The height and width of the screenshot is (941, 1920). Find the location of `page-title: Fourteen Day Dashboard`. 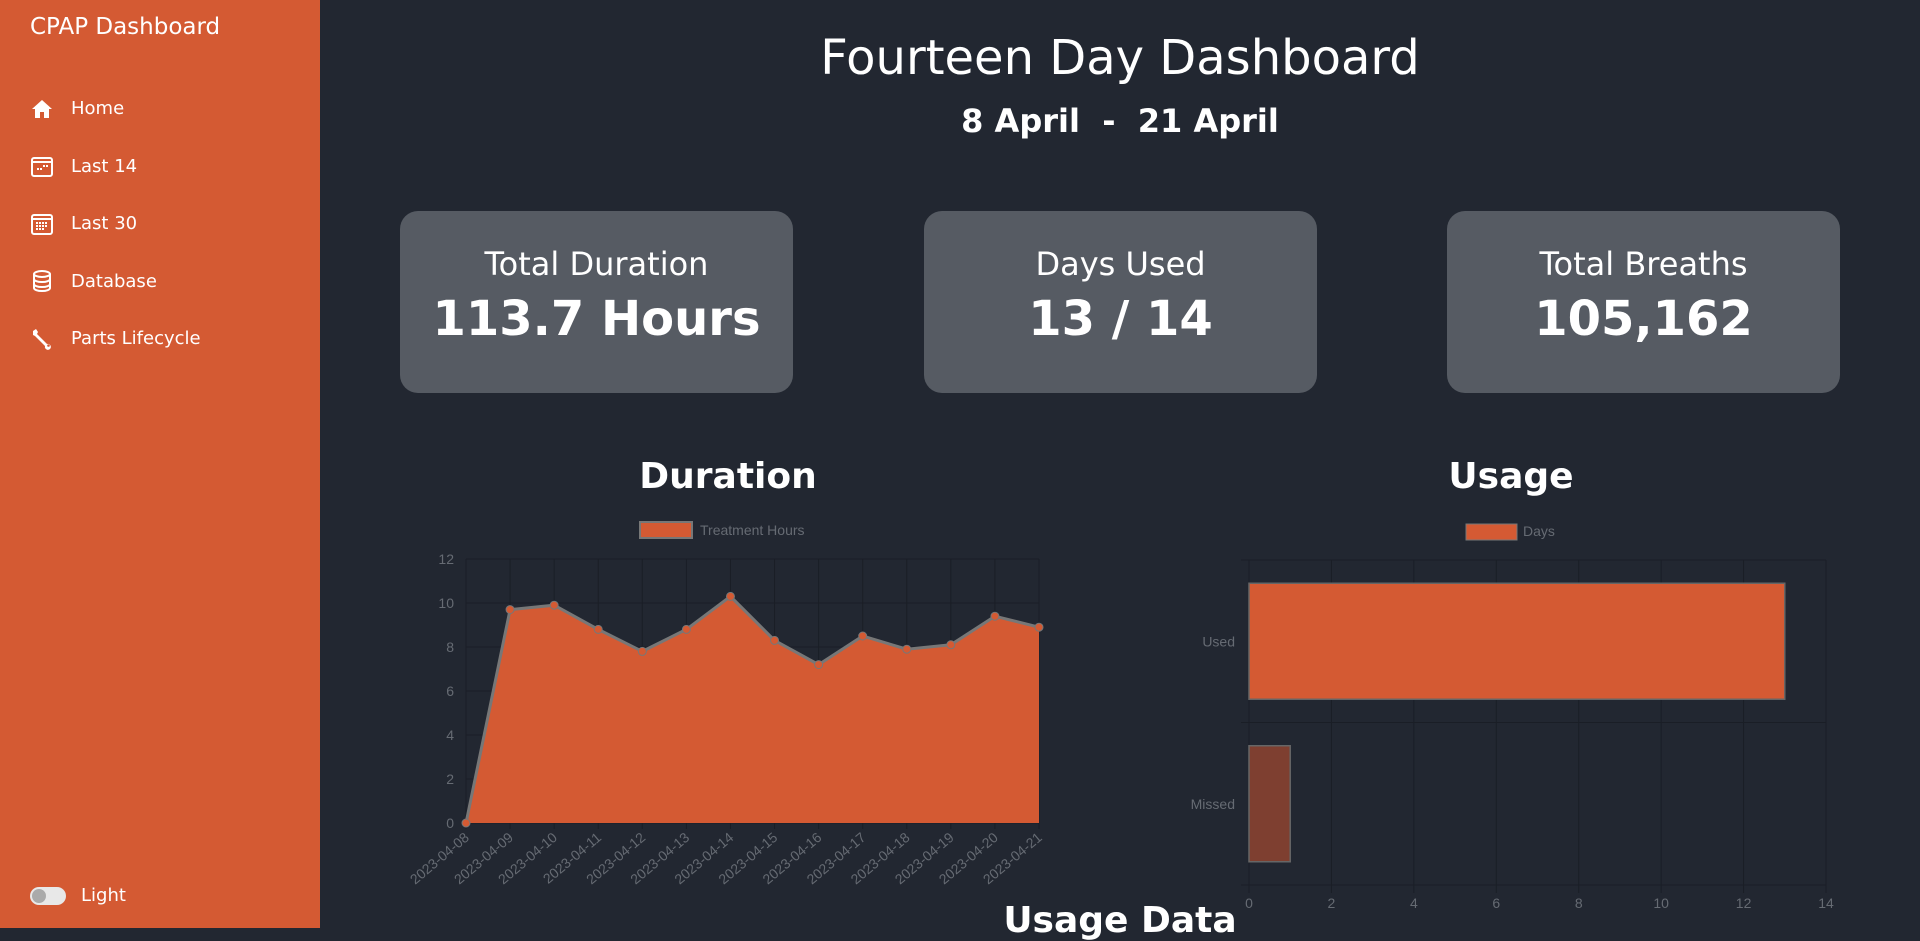

page-title: Fourteen Day Dashboard is located at coordinates (1120, 58).